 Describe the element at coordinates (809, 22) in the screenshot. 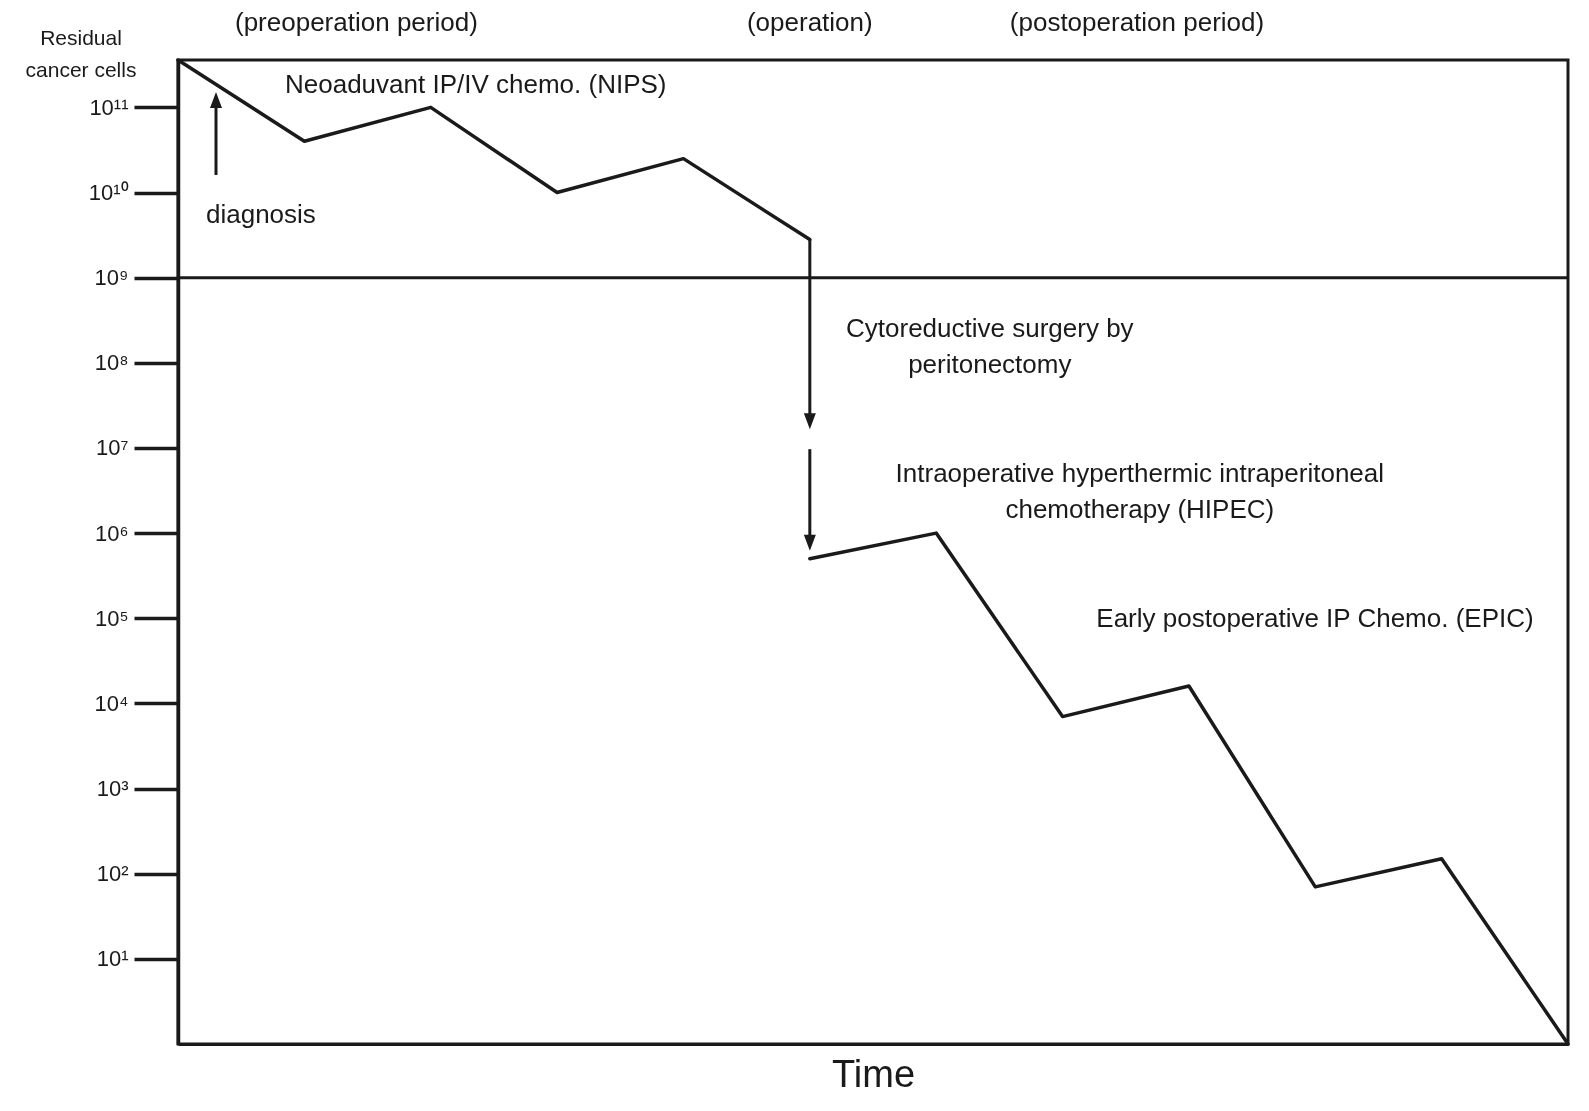

I see `text: (operation)` at that location.